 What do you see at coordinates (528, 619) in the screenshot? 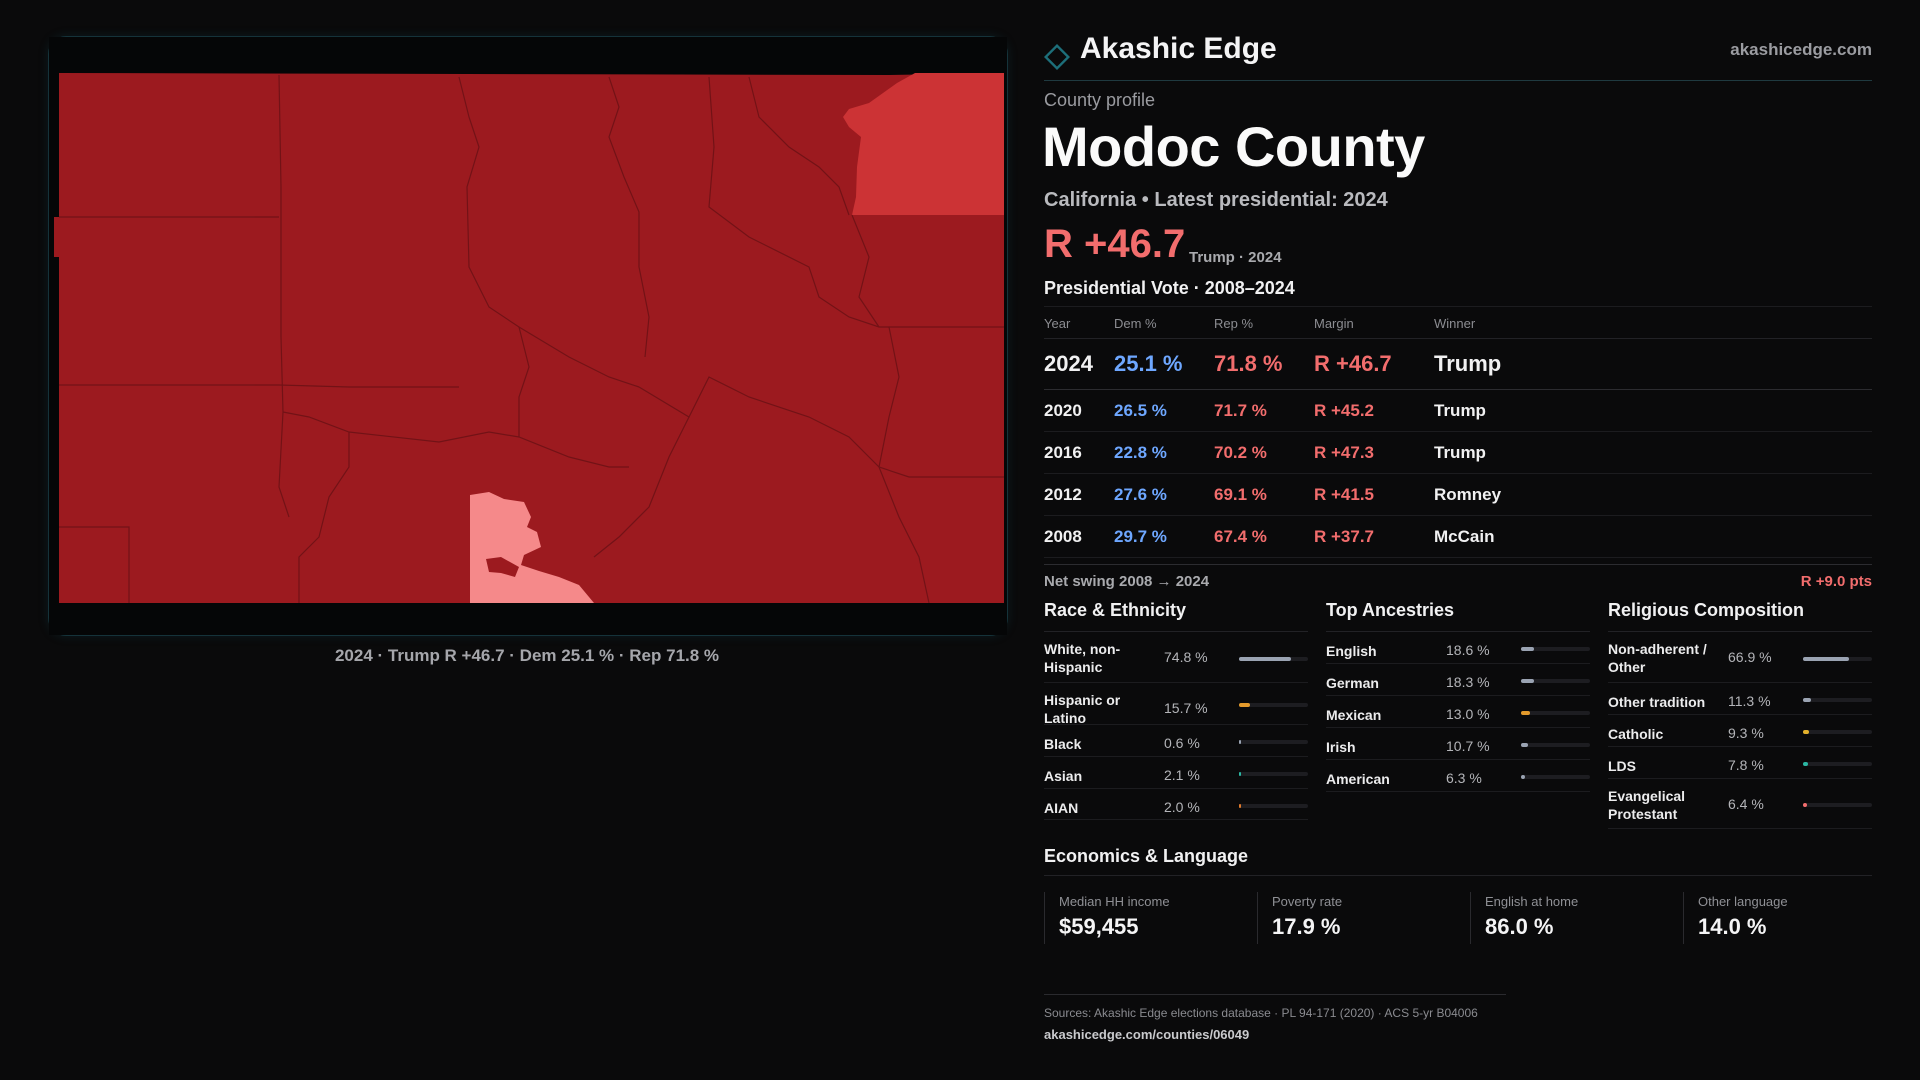
I see `map-bottom-strip` at bounding box center [528, 619].